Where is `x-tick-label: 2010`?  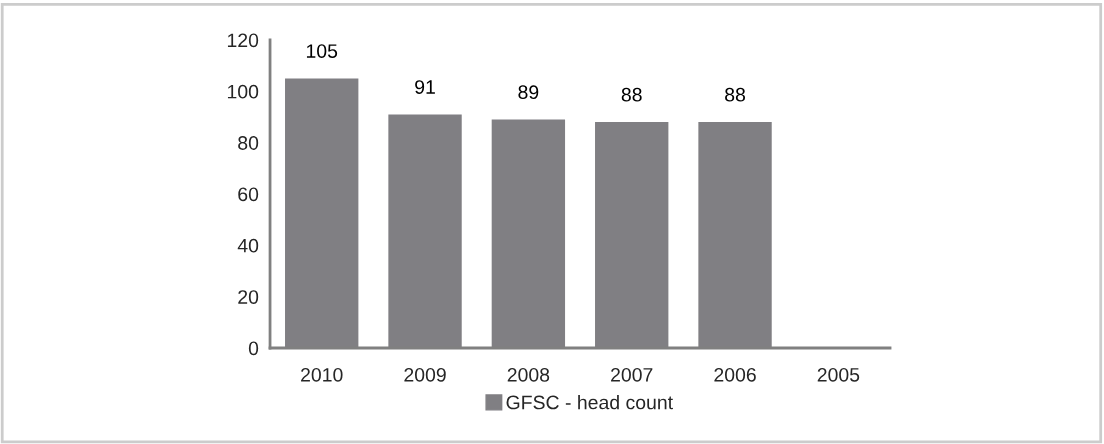 x-tick-label: 2010 is located at coordinates (322, 374).